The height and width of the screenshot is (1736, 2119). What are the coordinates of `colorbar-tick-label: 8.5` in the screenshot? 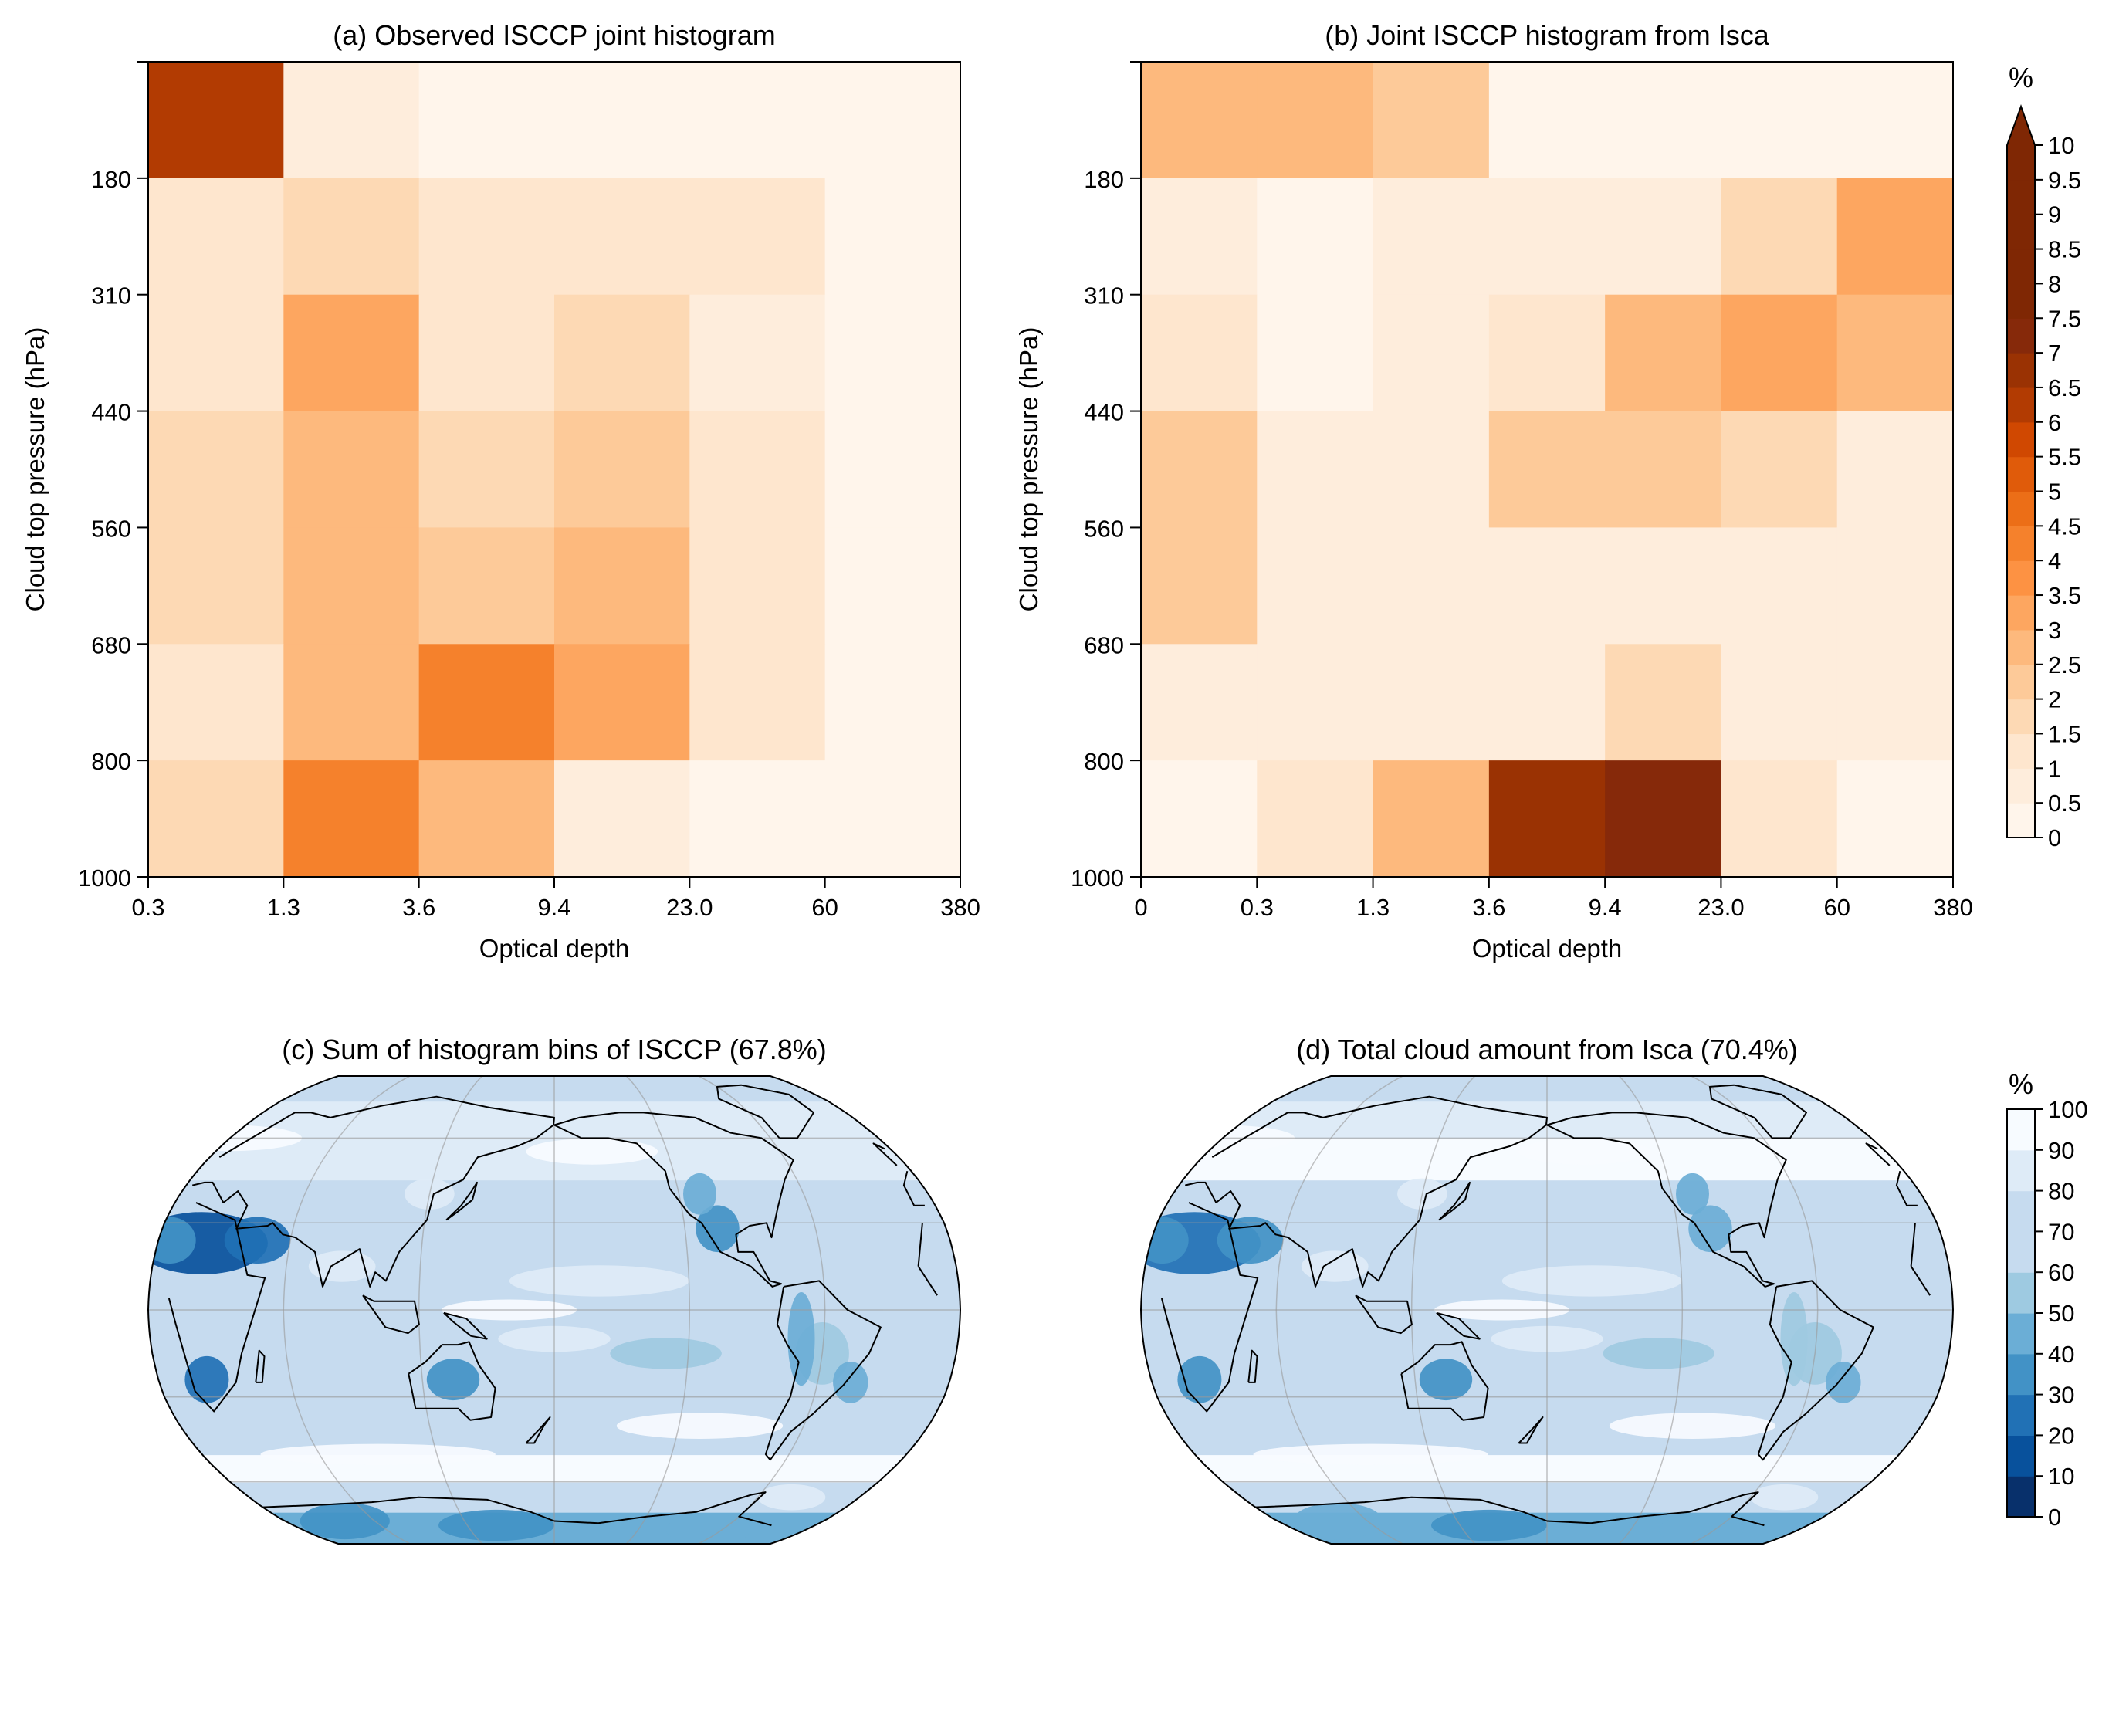 It's located at (2064, 250).